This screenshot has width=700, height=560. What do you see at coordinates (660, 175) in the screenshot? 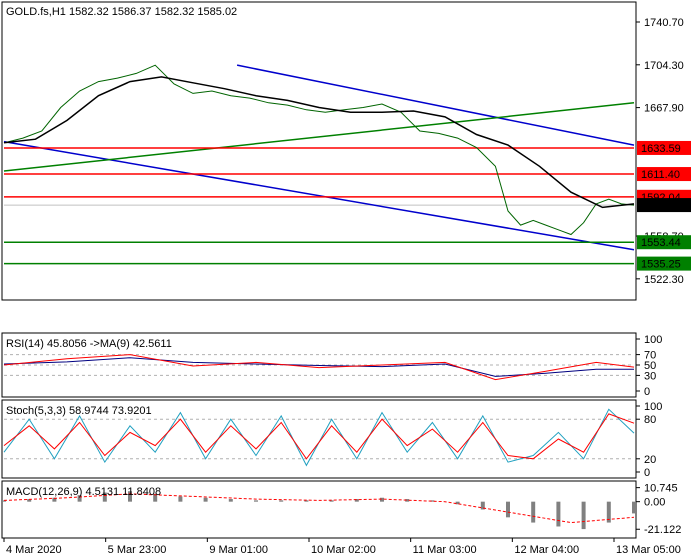
I see `level-label: 1611.40` at bounding box center [660, 175].